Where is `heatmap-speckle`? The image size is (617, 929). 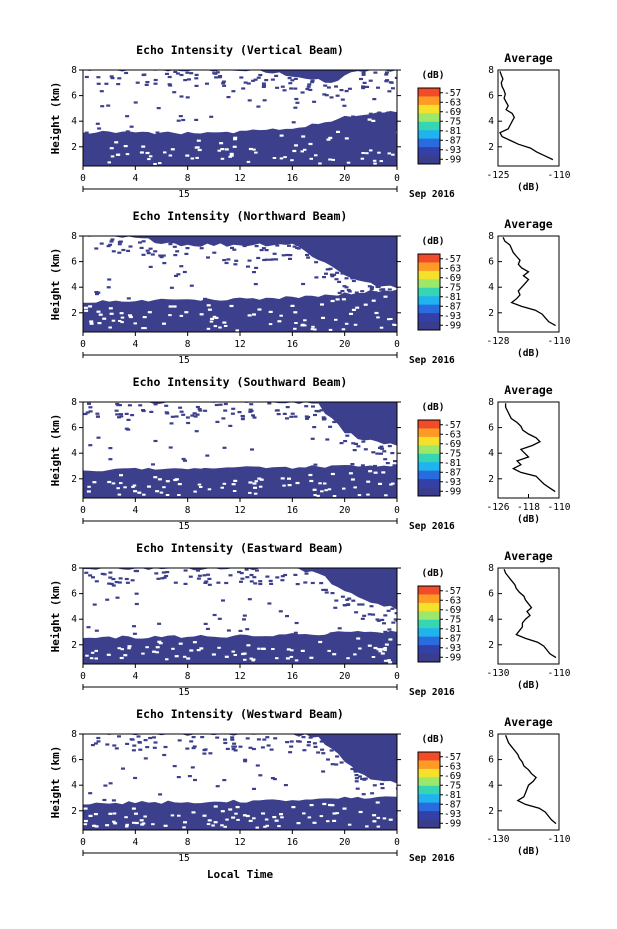 heatmap-speckle is located at coordinates (240, 449).